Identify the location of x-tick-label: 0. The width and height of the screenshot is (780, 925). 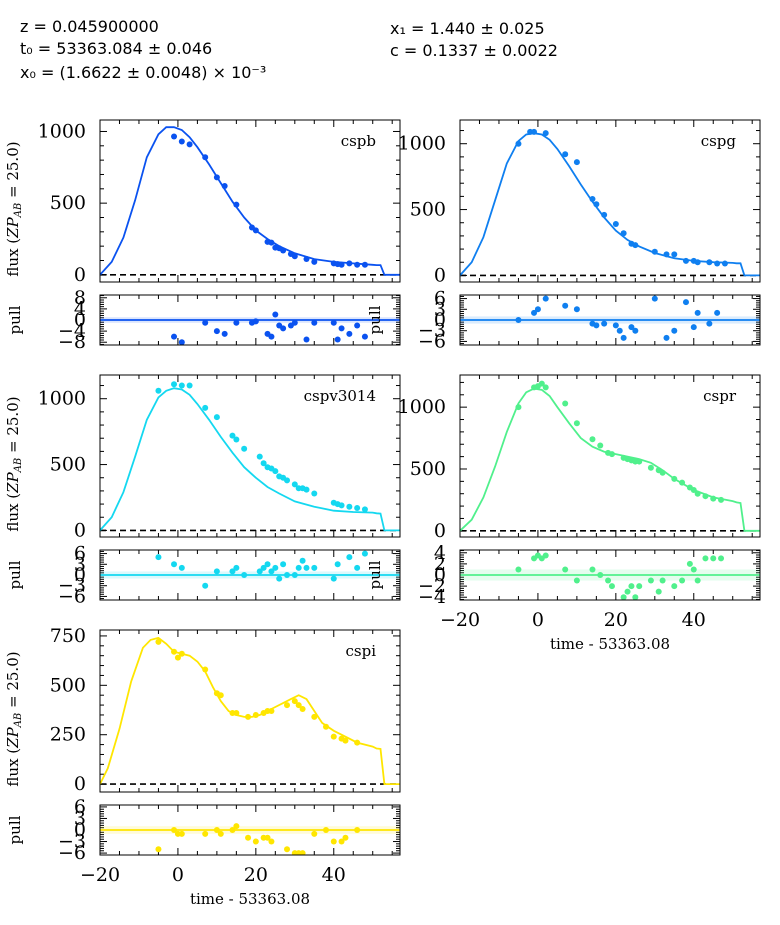
(178, 875).